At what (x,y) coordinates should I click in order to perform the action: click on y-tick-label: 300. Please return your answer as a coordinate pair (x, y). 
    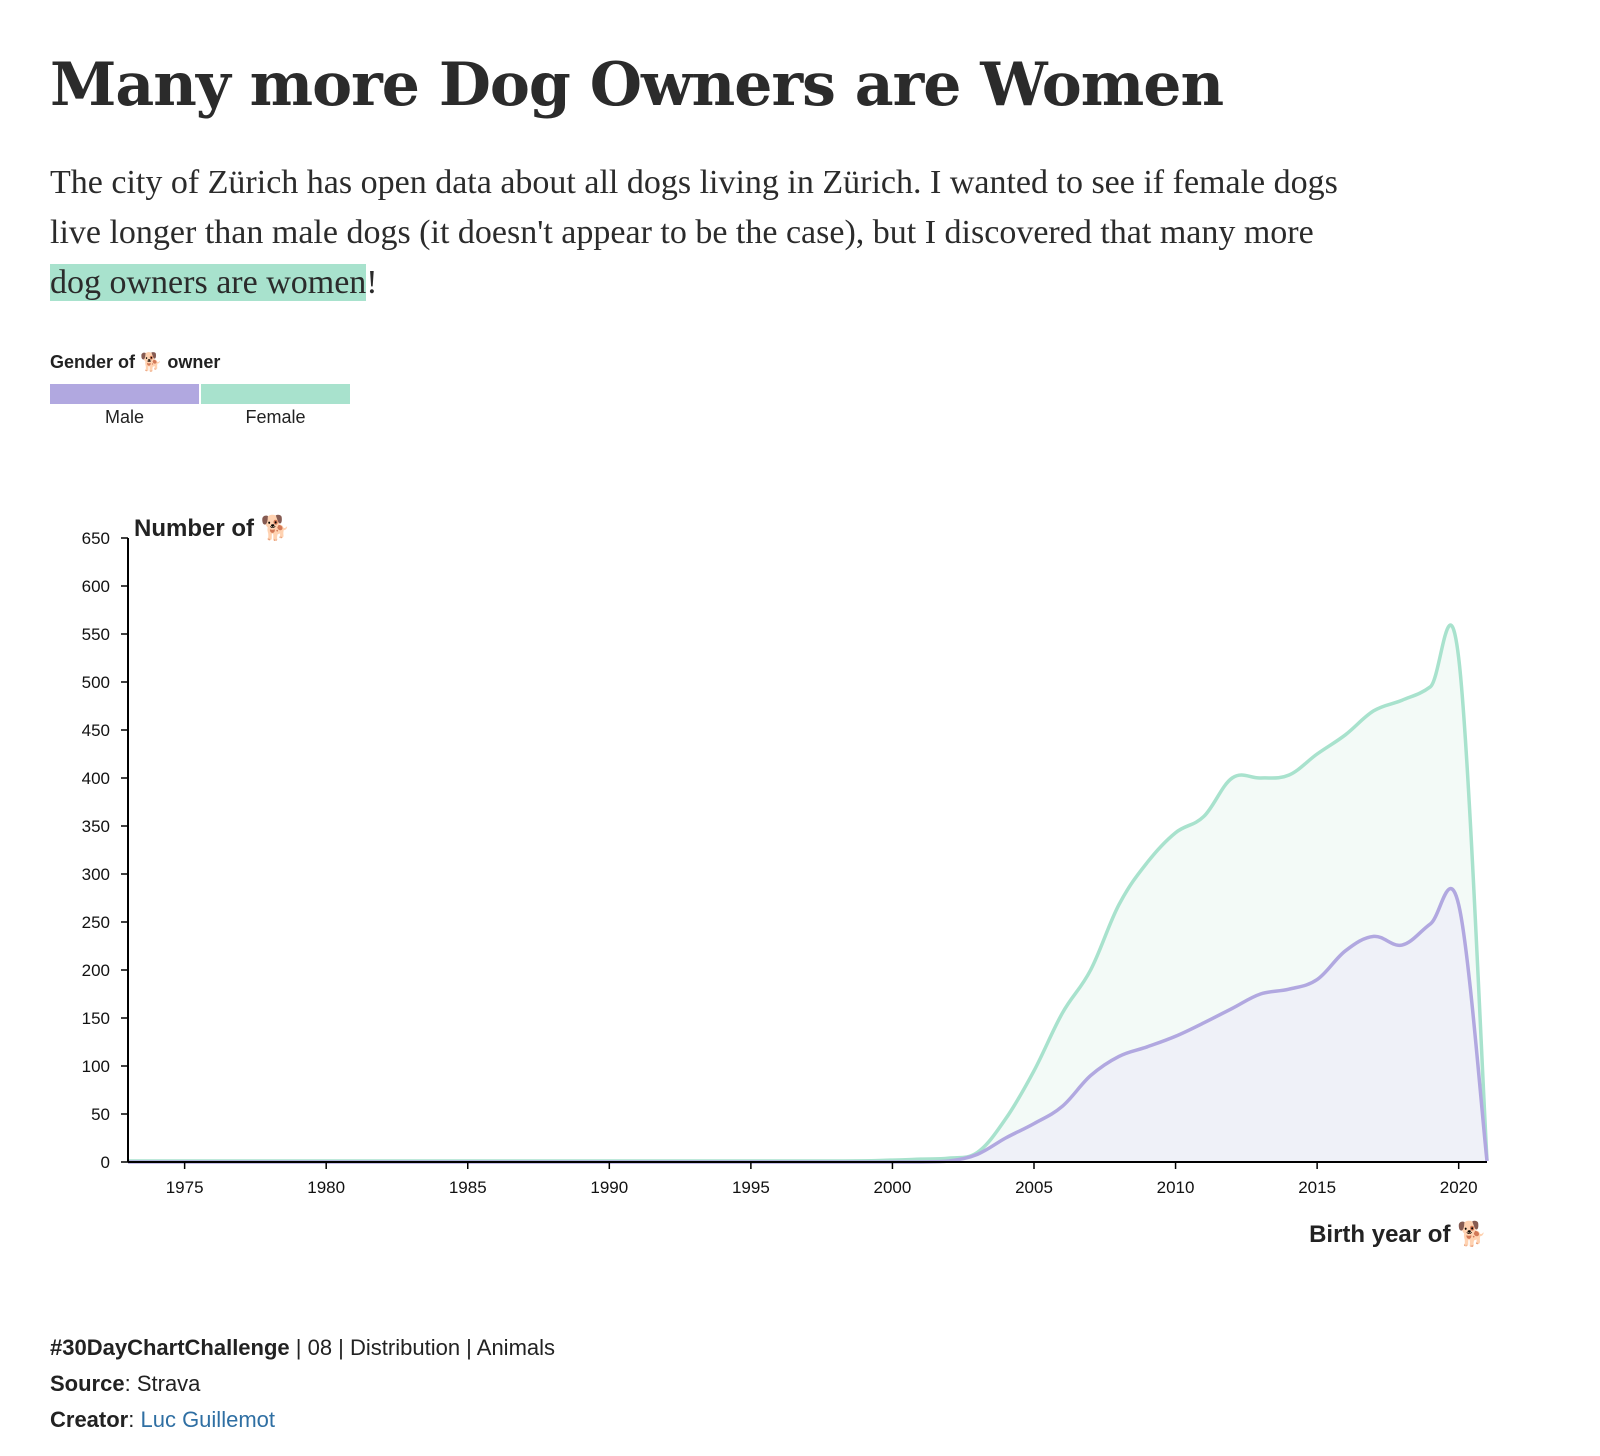
    Looking at the image, I should click on (96, 874).